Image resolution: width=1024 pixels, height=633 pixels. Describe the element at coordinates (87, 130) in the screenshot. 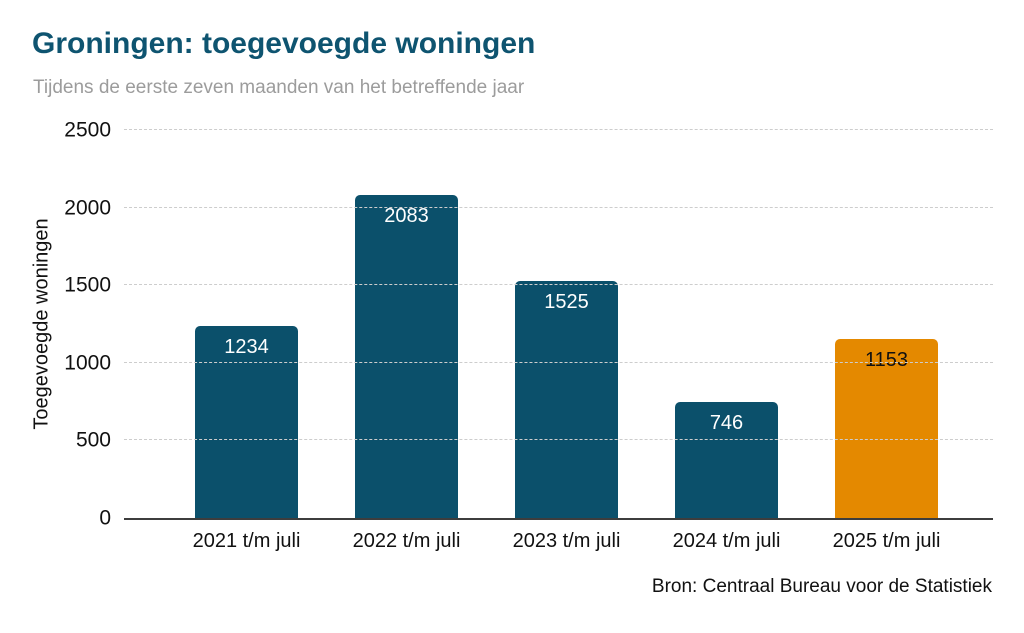

I see `y-tick-label-2500: 2500` at that location.